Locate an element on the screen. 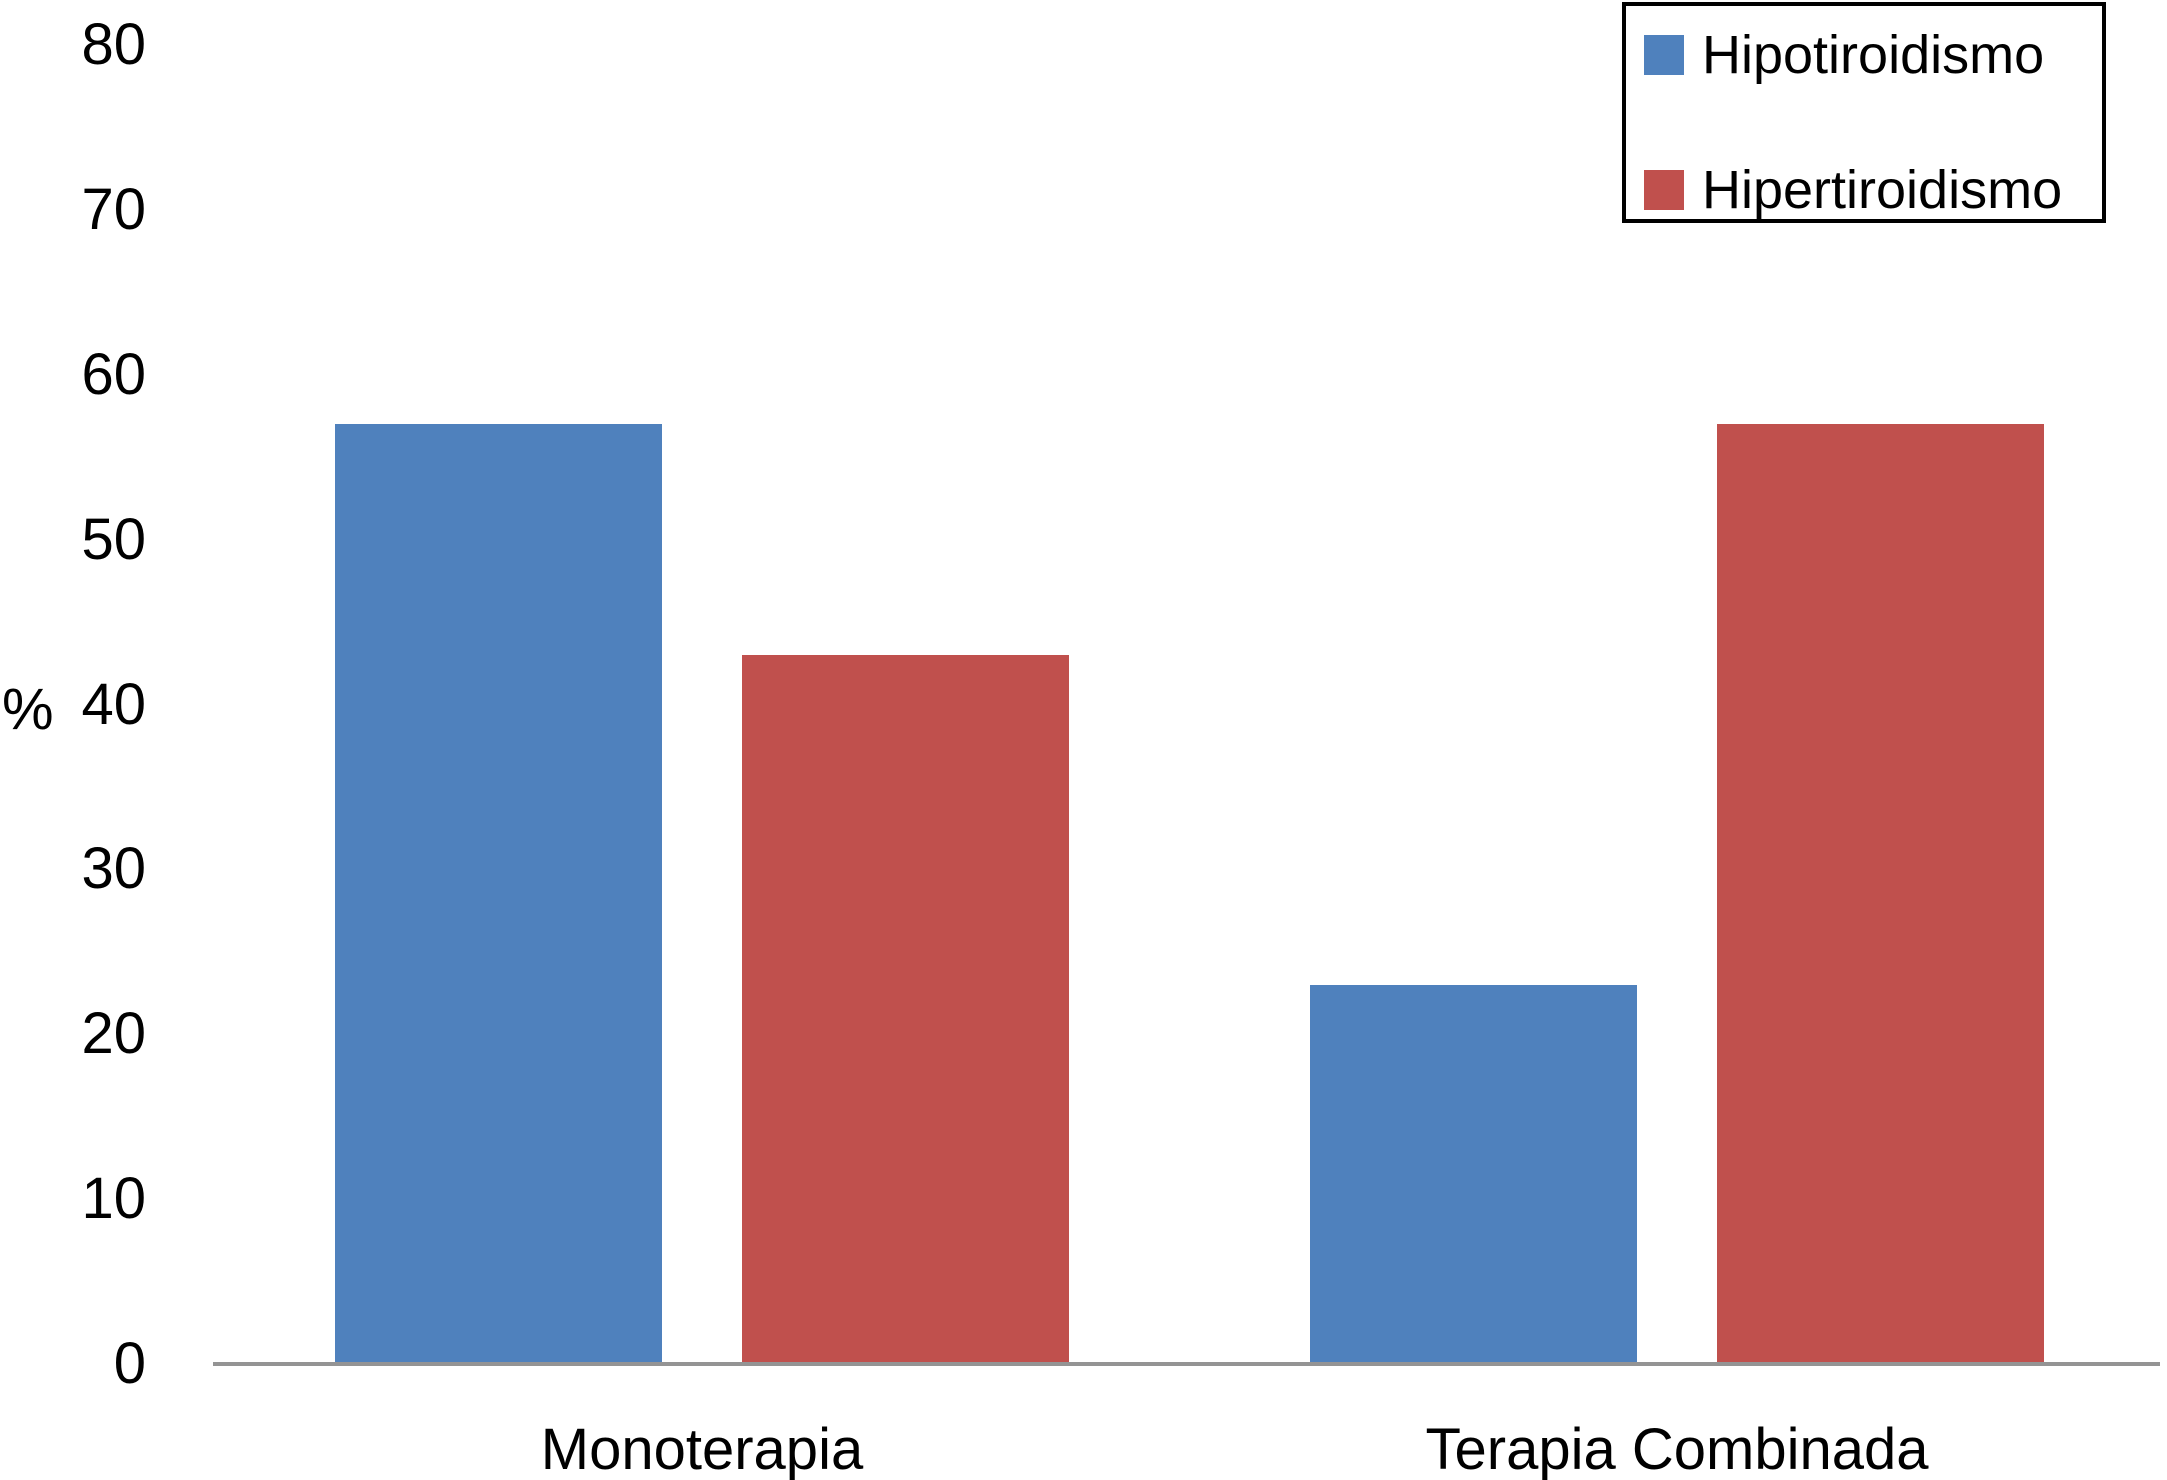 The height and width of the screenshot is (1480, 2167). x-category-label-terapia-combinada: Terapia Combinada is located at coordinates (1677, 1448).